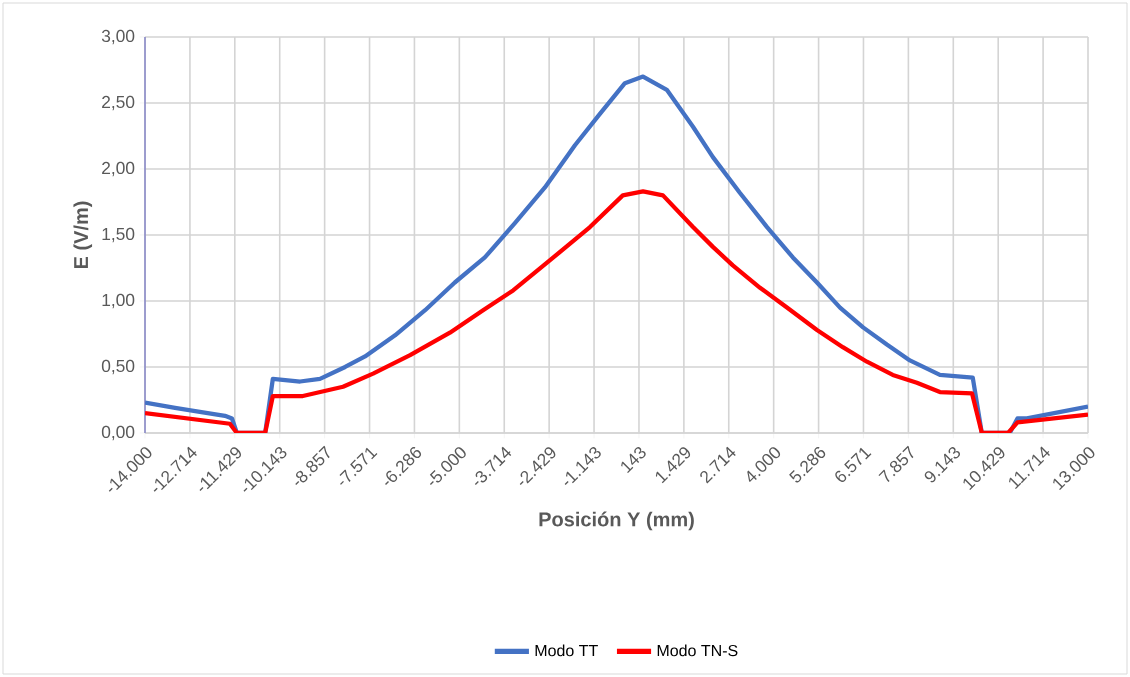 The image size is (1130, 677). What do you see at coordinates (118, 235) in the screenshot?
I see `y-tick-label: 1,50` at bounding box center [118, 235].